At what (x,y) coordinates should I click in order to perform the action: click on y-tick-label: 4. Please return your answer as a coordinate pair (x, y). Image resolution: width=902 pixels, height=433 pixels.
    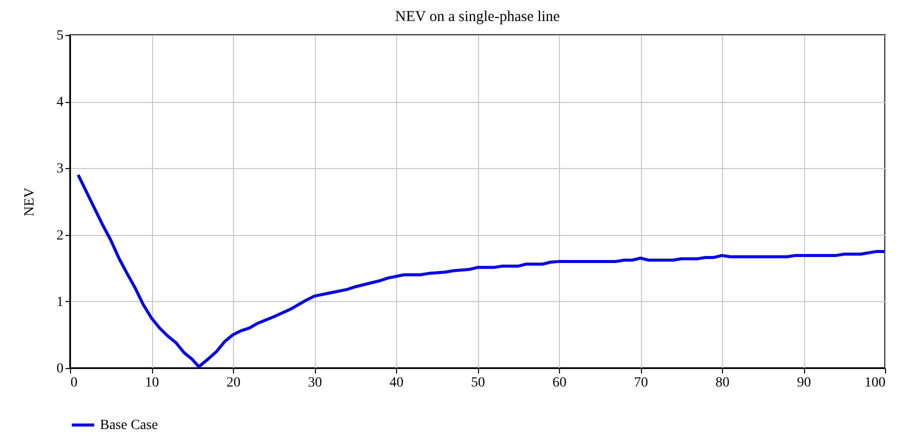
    Looking at the image, I should click on (60, 102).